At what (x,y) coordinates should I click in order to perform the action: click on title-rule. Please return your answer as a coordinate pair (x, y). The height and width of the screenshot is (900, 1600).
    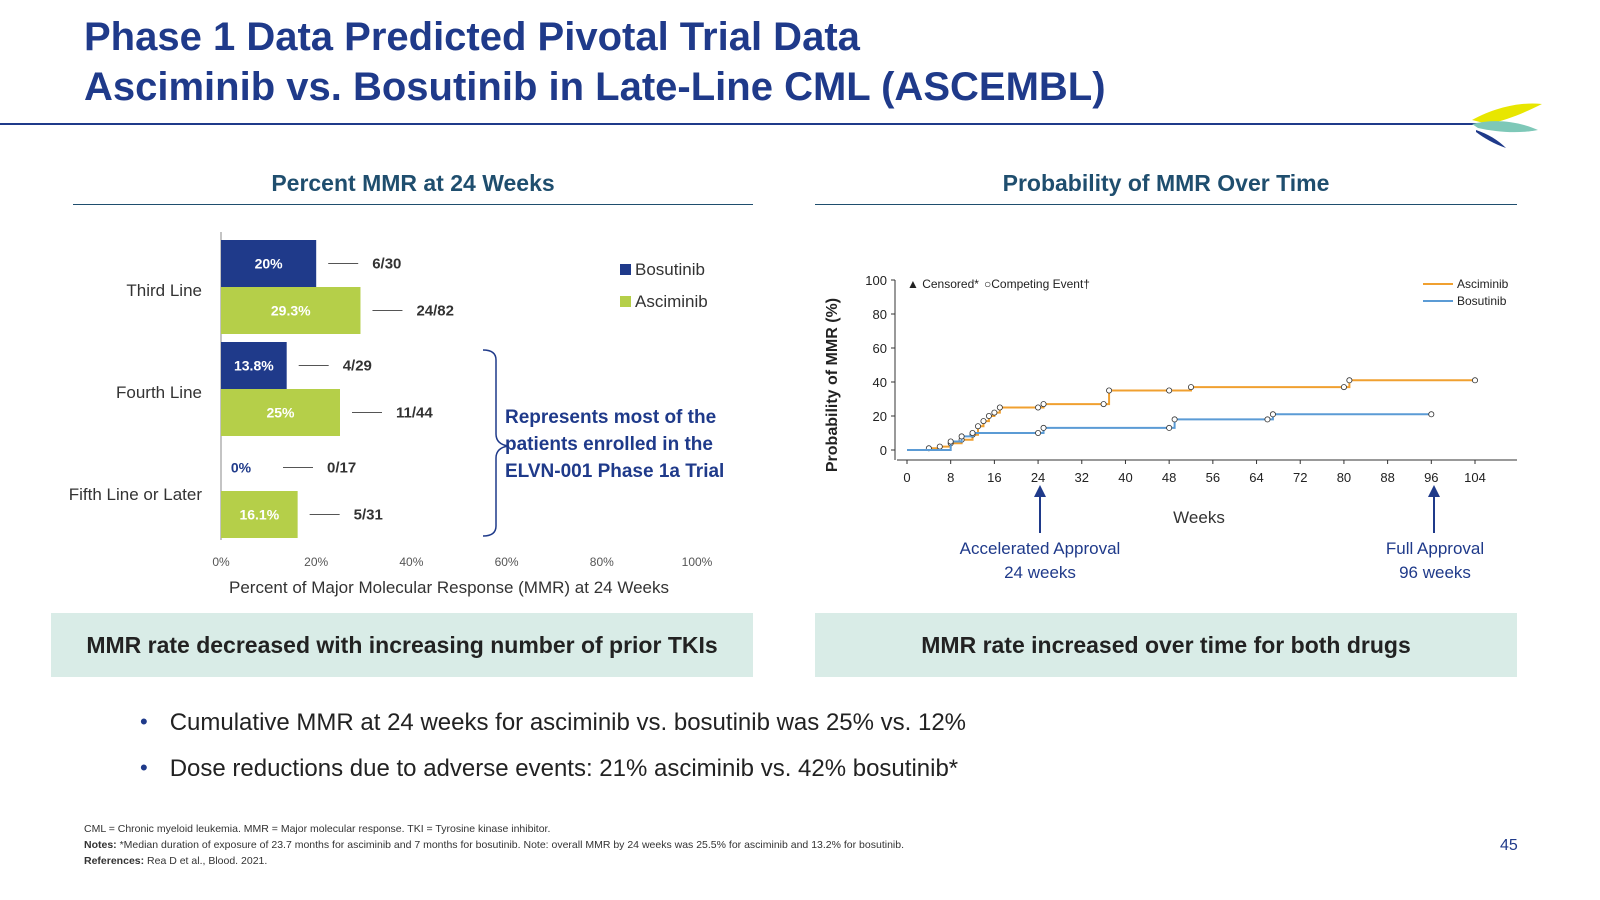
    Looking at the image, I should click on (757, 124).